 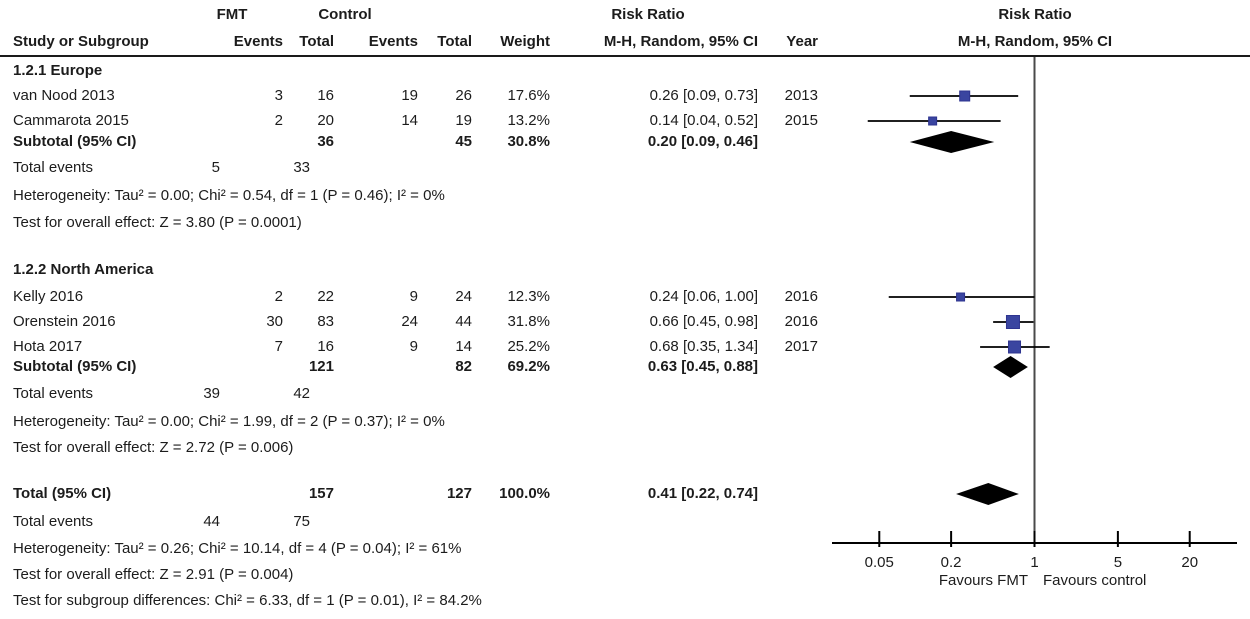 What do you see at coordinates (528, 321) in the screenshot?
I see `weight-cell: 31.8%` at bounding box center [528, 321].